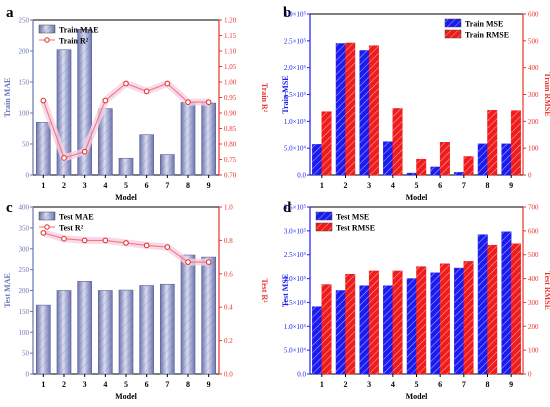 The height and width of the screenshot is (407, 550). I want to click on y-tick-label-right: 0.6, so click(228, 274).